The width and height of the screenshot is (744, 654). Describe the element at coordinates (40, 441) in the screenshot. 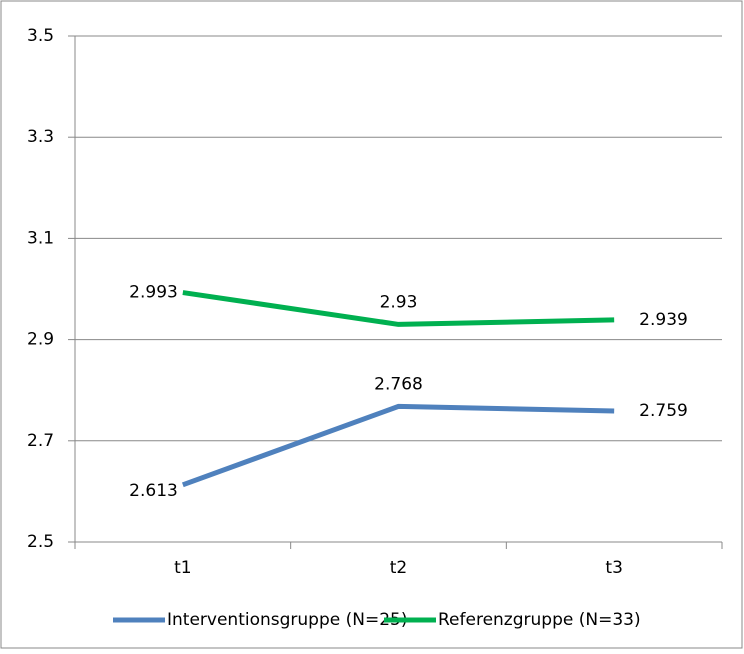

I see `y-tick-label: 2.7` at that location.